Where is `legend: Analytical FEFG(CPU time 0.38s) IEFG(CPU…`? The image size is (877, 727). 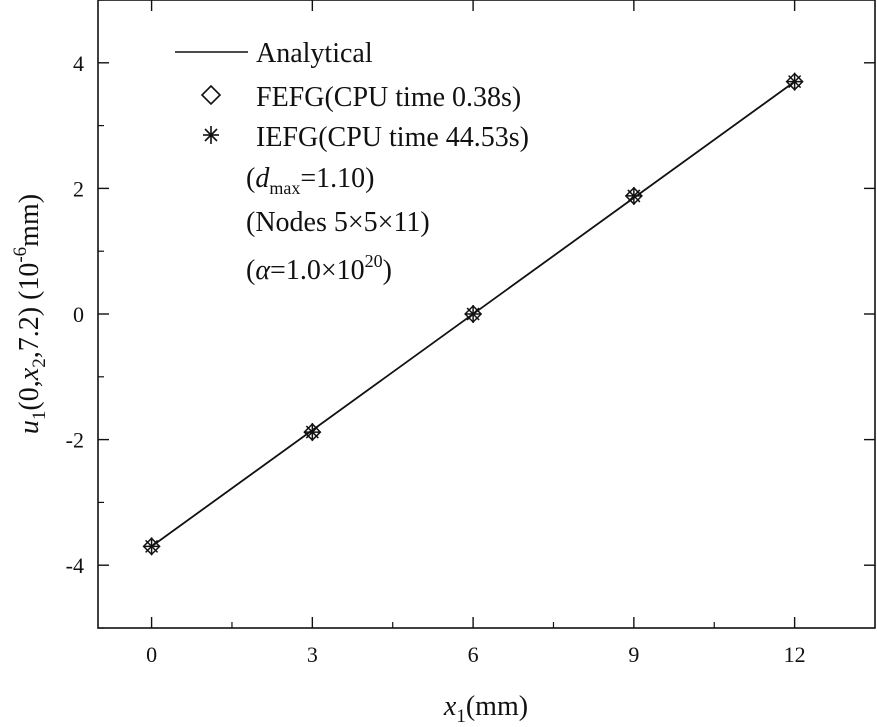
legend: Analytical FEFG(CPU time 0.38s) IEFG(CPU… is located at coordinates (352, 162).